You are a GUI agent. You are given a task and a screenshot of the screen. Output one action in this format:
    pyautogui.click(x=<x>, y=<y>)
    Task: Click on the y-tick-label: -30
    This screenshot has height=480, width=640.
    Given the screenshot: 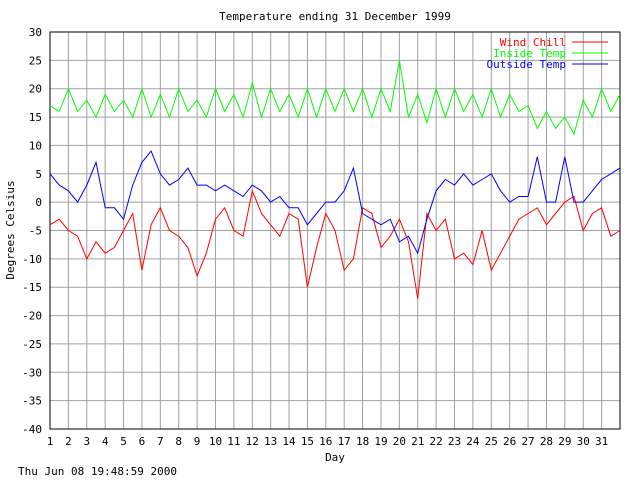 What is the action you would take?
    pyautogui.click(x=32, y=372)
    